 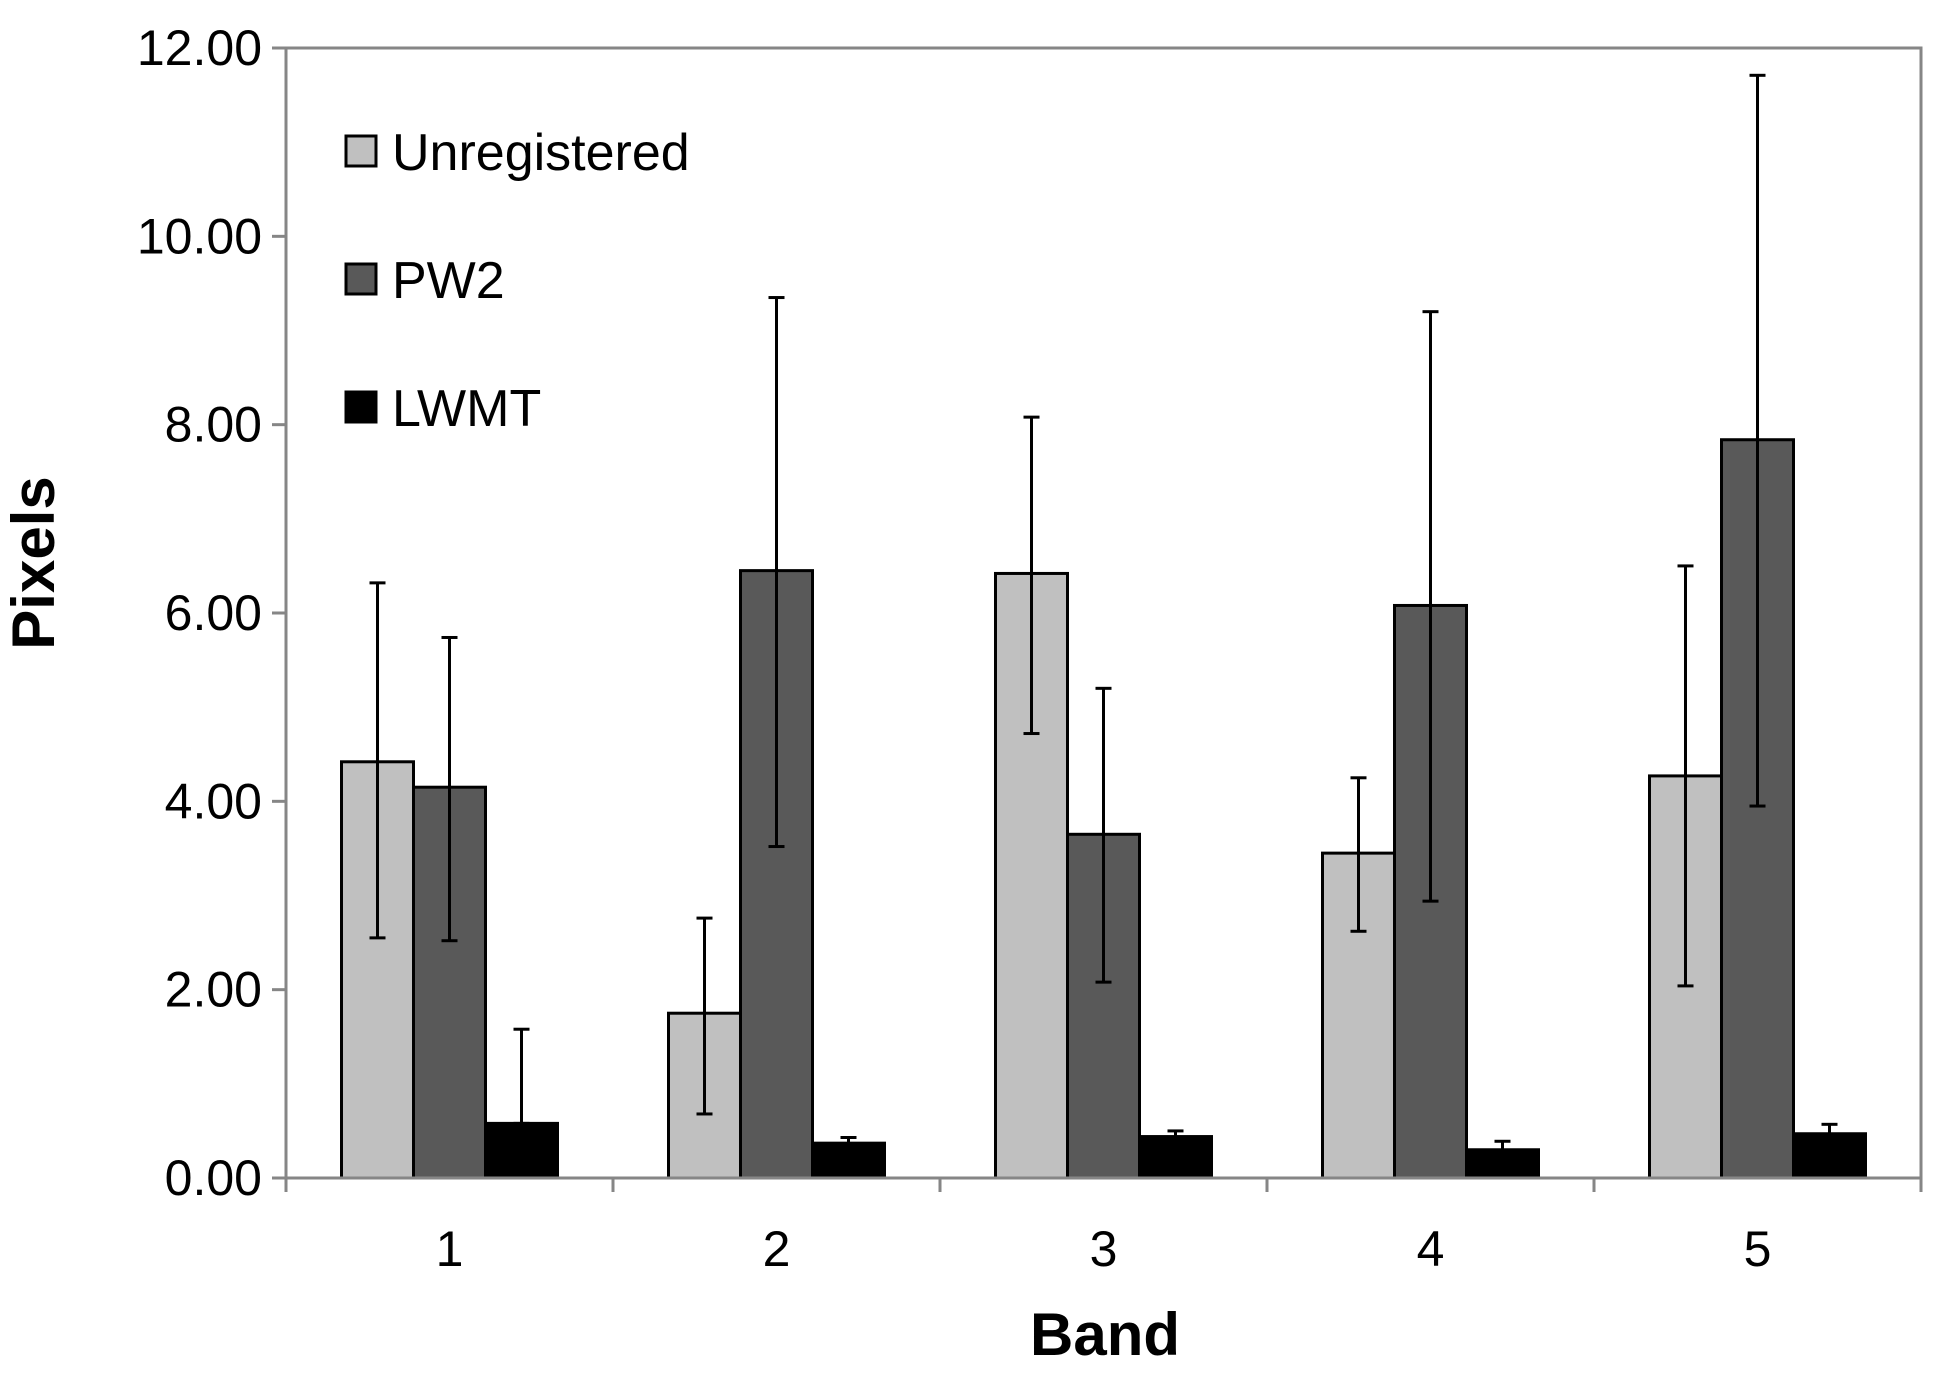 I want to click on x-axis-title: Band, so click(x=1105, y=1334).